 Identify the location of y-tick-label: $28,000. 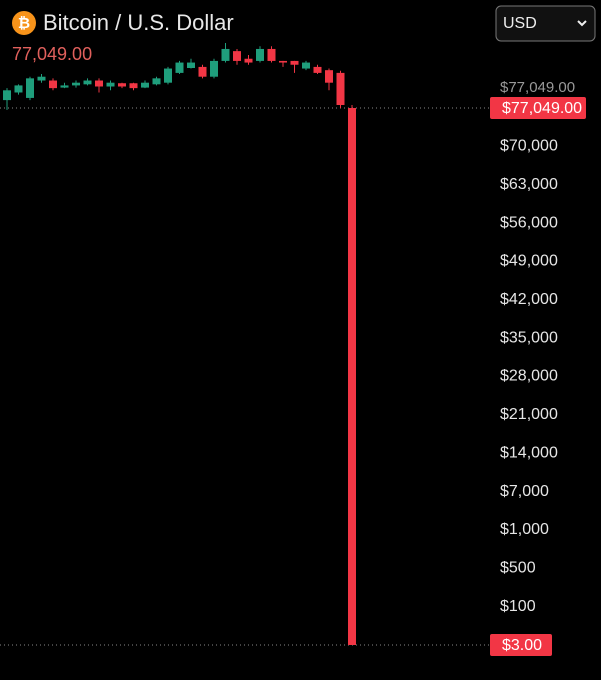
(529, 376).